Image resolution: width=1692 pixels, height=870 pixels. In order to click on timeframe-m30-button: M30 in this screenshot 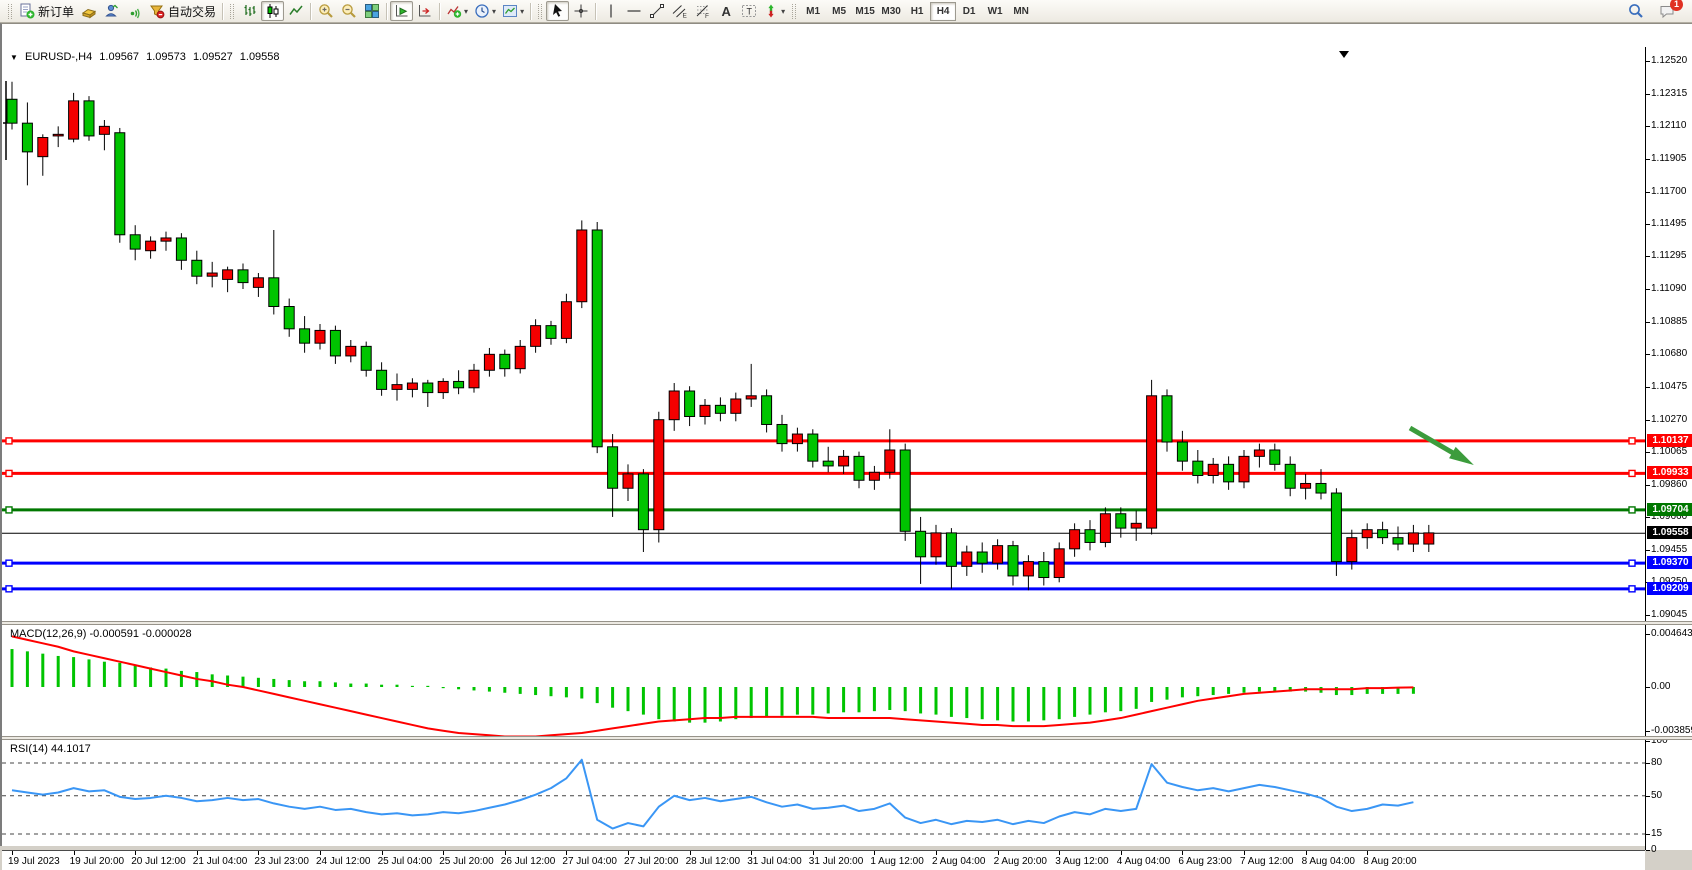, I will do `click(891, 11)`.